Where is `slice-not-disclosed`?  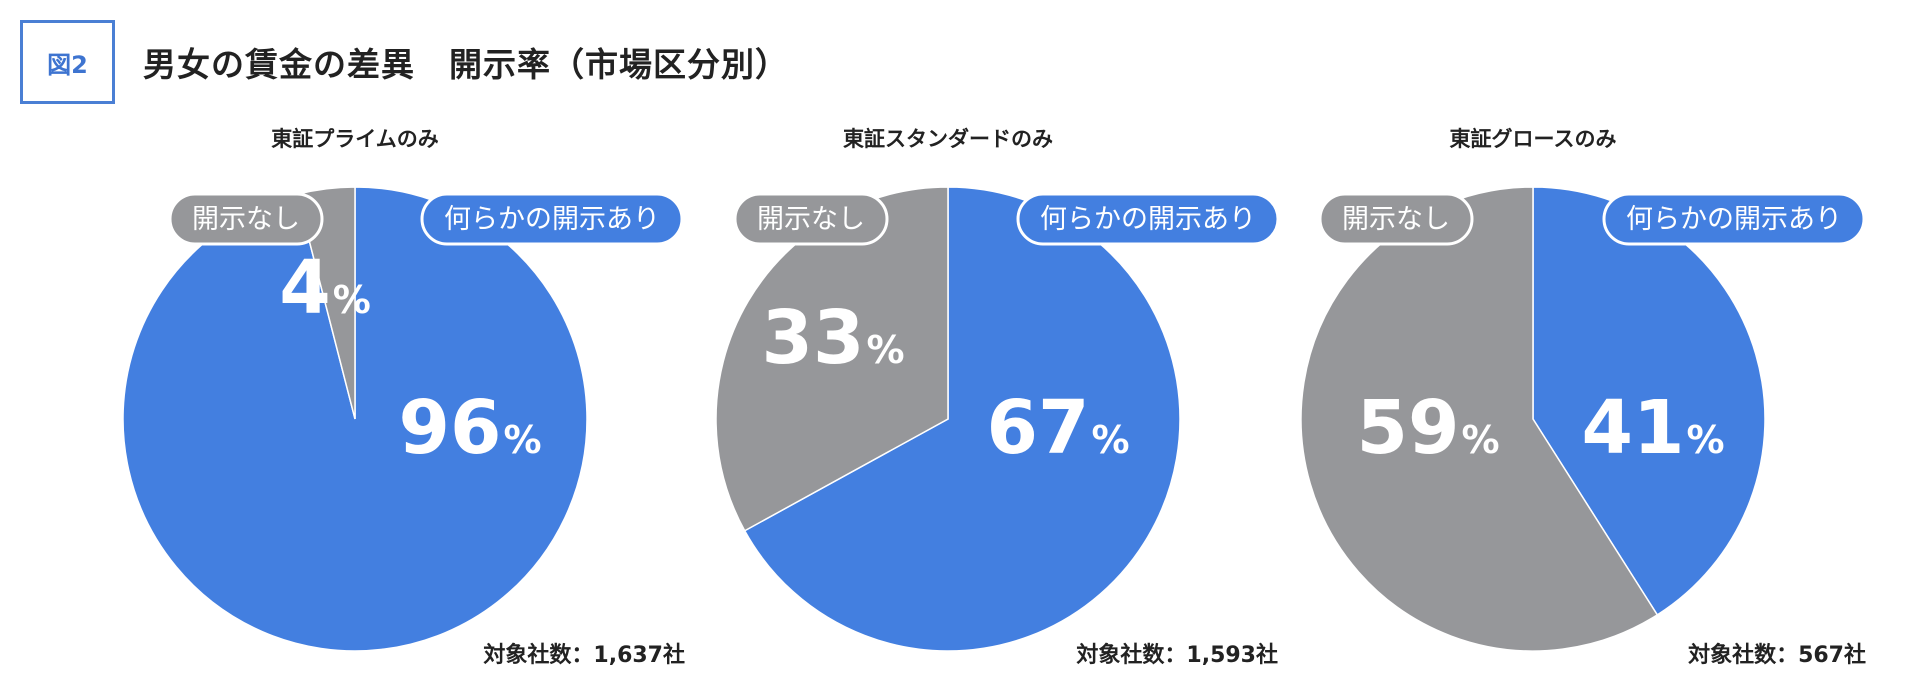
slice-not-disclosed is located at coordinates (832, 359).